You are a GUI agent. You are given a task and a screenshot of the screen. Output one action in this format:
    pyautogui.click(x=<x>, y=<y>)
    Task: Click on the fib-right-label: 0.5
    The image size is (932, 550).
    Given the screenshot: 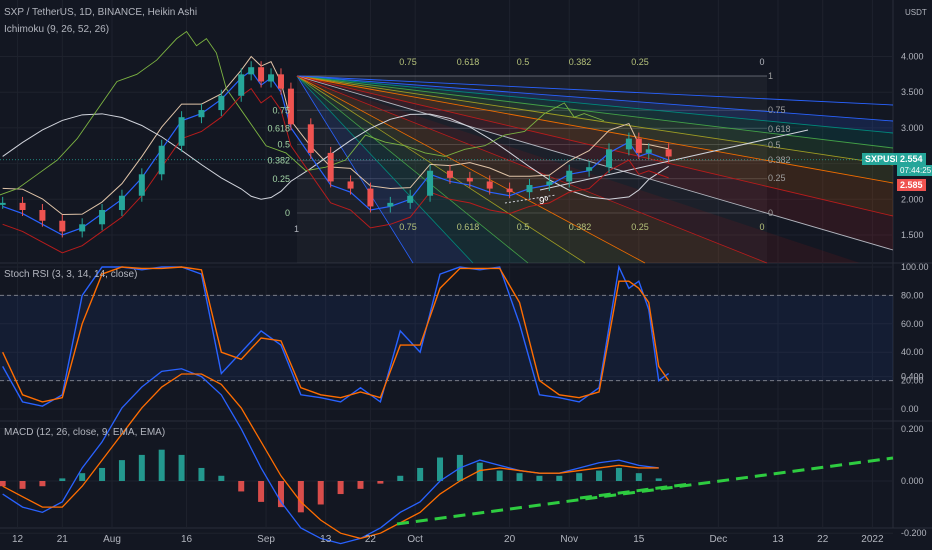 What is the action you would take?
    pyautogui.click(x=774, y=145)
    